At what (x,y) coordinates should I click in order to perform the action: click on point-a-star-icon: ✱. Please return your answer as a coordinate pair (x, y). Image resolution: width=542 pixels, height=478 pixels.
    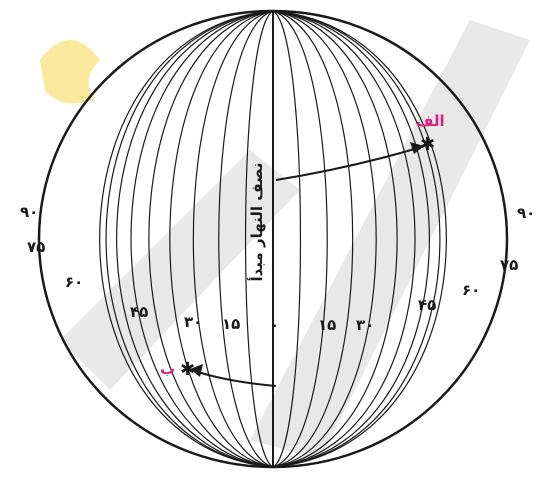
    Looking at the image, I should click on (427, 144).